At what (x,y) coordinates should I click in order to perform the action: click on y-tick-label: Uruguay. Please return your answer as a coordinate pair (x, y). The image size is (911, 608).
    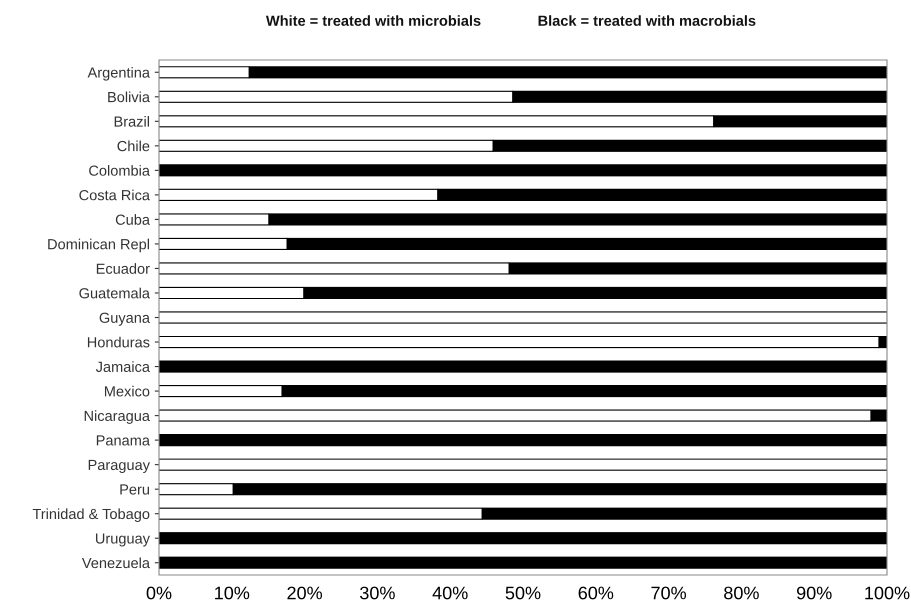
    Looking at the image, I should click on (123, 540).